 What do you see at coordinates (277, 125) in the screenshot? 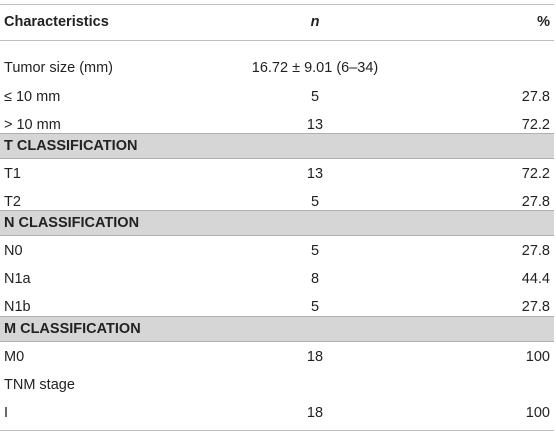
I see `table-row: > 10 mm 13 72.2` at bounding box center [277, 125].